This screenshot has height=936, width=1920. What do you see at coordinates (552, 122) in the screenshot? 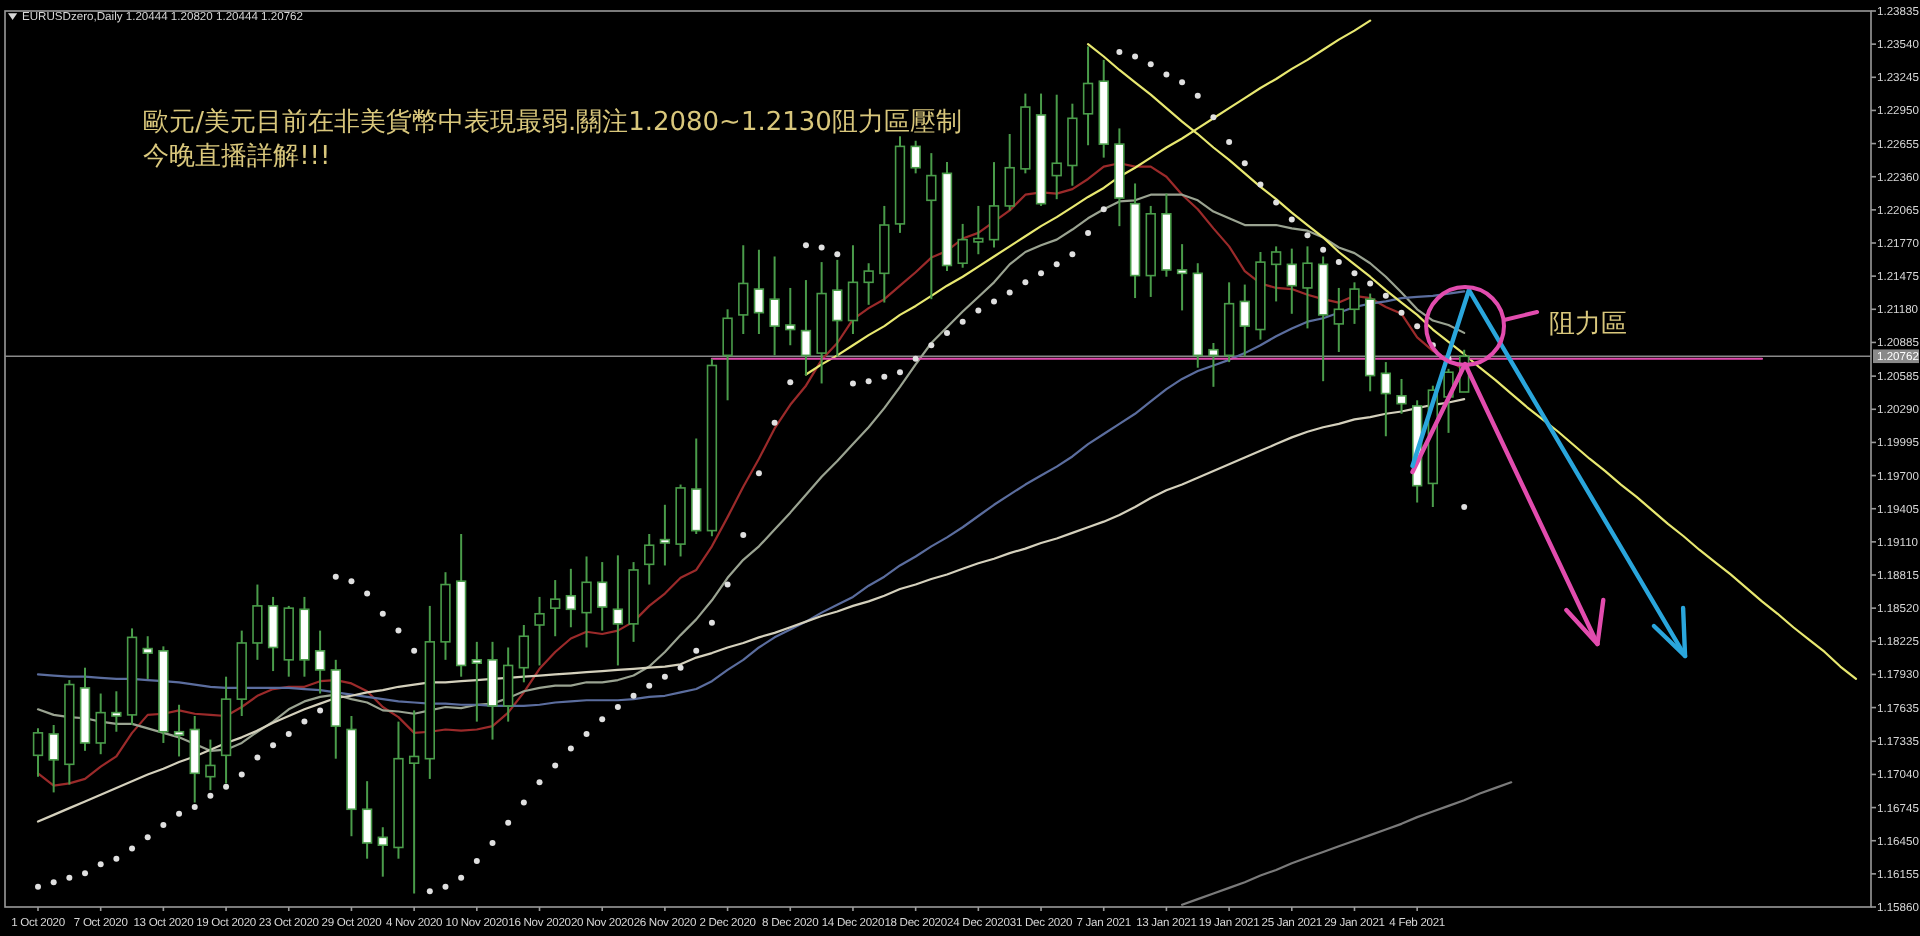
I see `annotation: 歐元/美元目前在非美貨幣中表現最弱.關注1.2080~1.2130阻力區壓制` at bounding box center [552, 122].